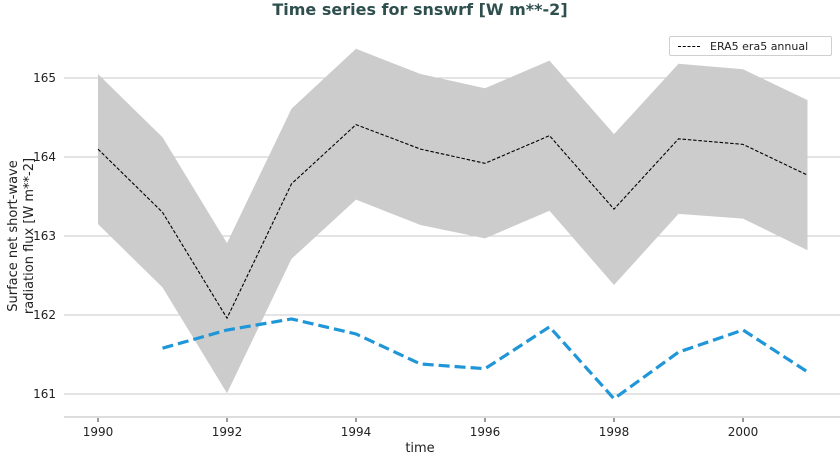 This screenshot has height=457, width=840. What do you see at coordinates (29, 236) in the screenshot?
I see `y-axis-label-line-2: radiation flux [W m**-2]` at bounding box center [29, 236].